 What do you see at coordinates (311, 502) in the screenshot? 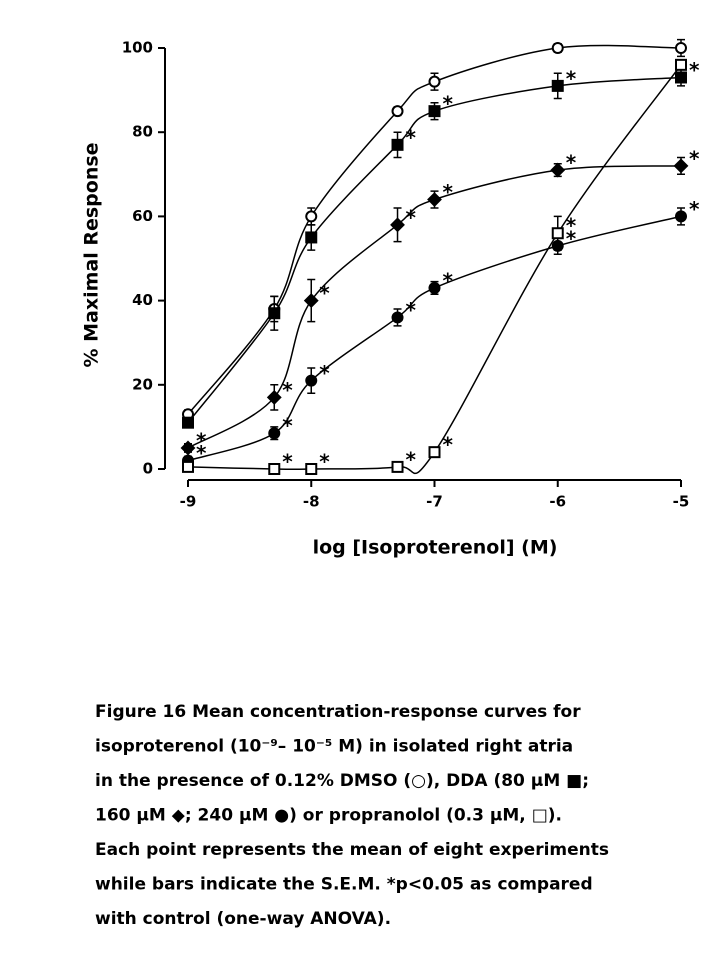
I see `x-tick-label: -8` at bounding box center [311, 502].